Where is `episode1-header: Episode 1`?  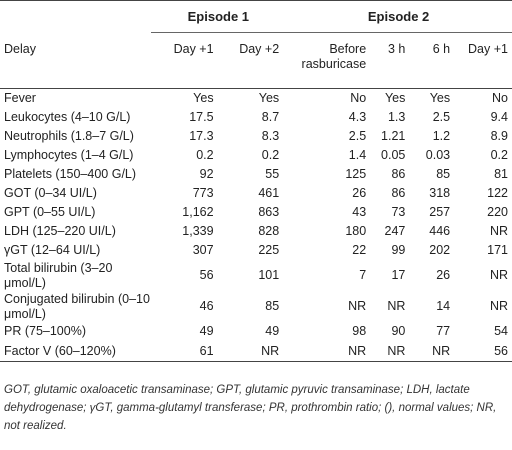
episode1-header: Episode 1 is located at coordinates (218, 16).